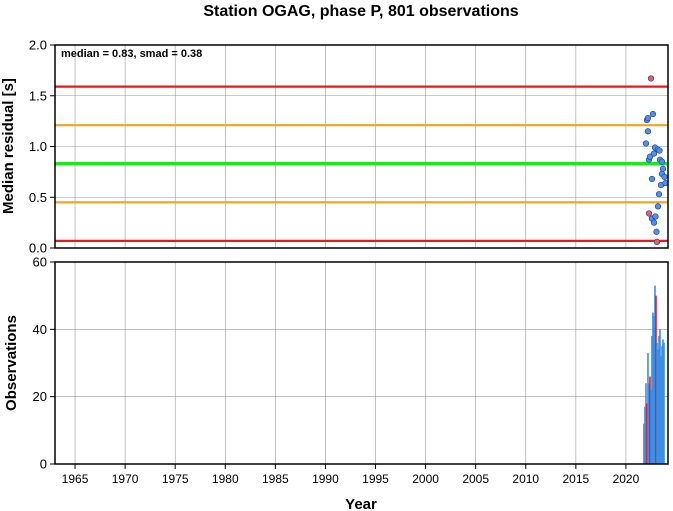 The height and width of the screenshot is (511, 673). Describe the element at coordinates (11, 363) in the screenshot. I see `observations-y-axis-label: Observations` at that location.